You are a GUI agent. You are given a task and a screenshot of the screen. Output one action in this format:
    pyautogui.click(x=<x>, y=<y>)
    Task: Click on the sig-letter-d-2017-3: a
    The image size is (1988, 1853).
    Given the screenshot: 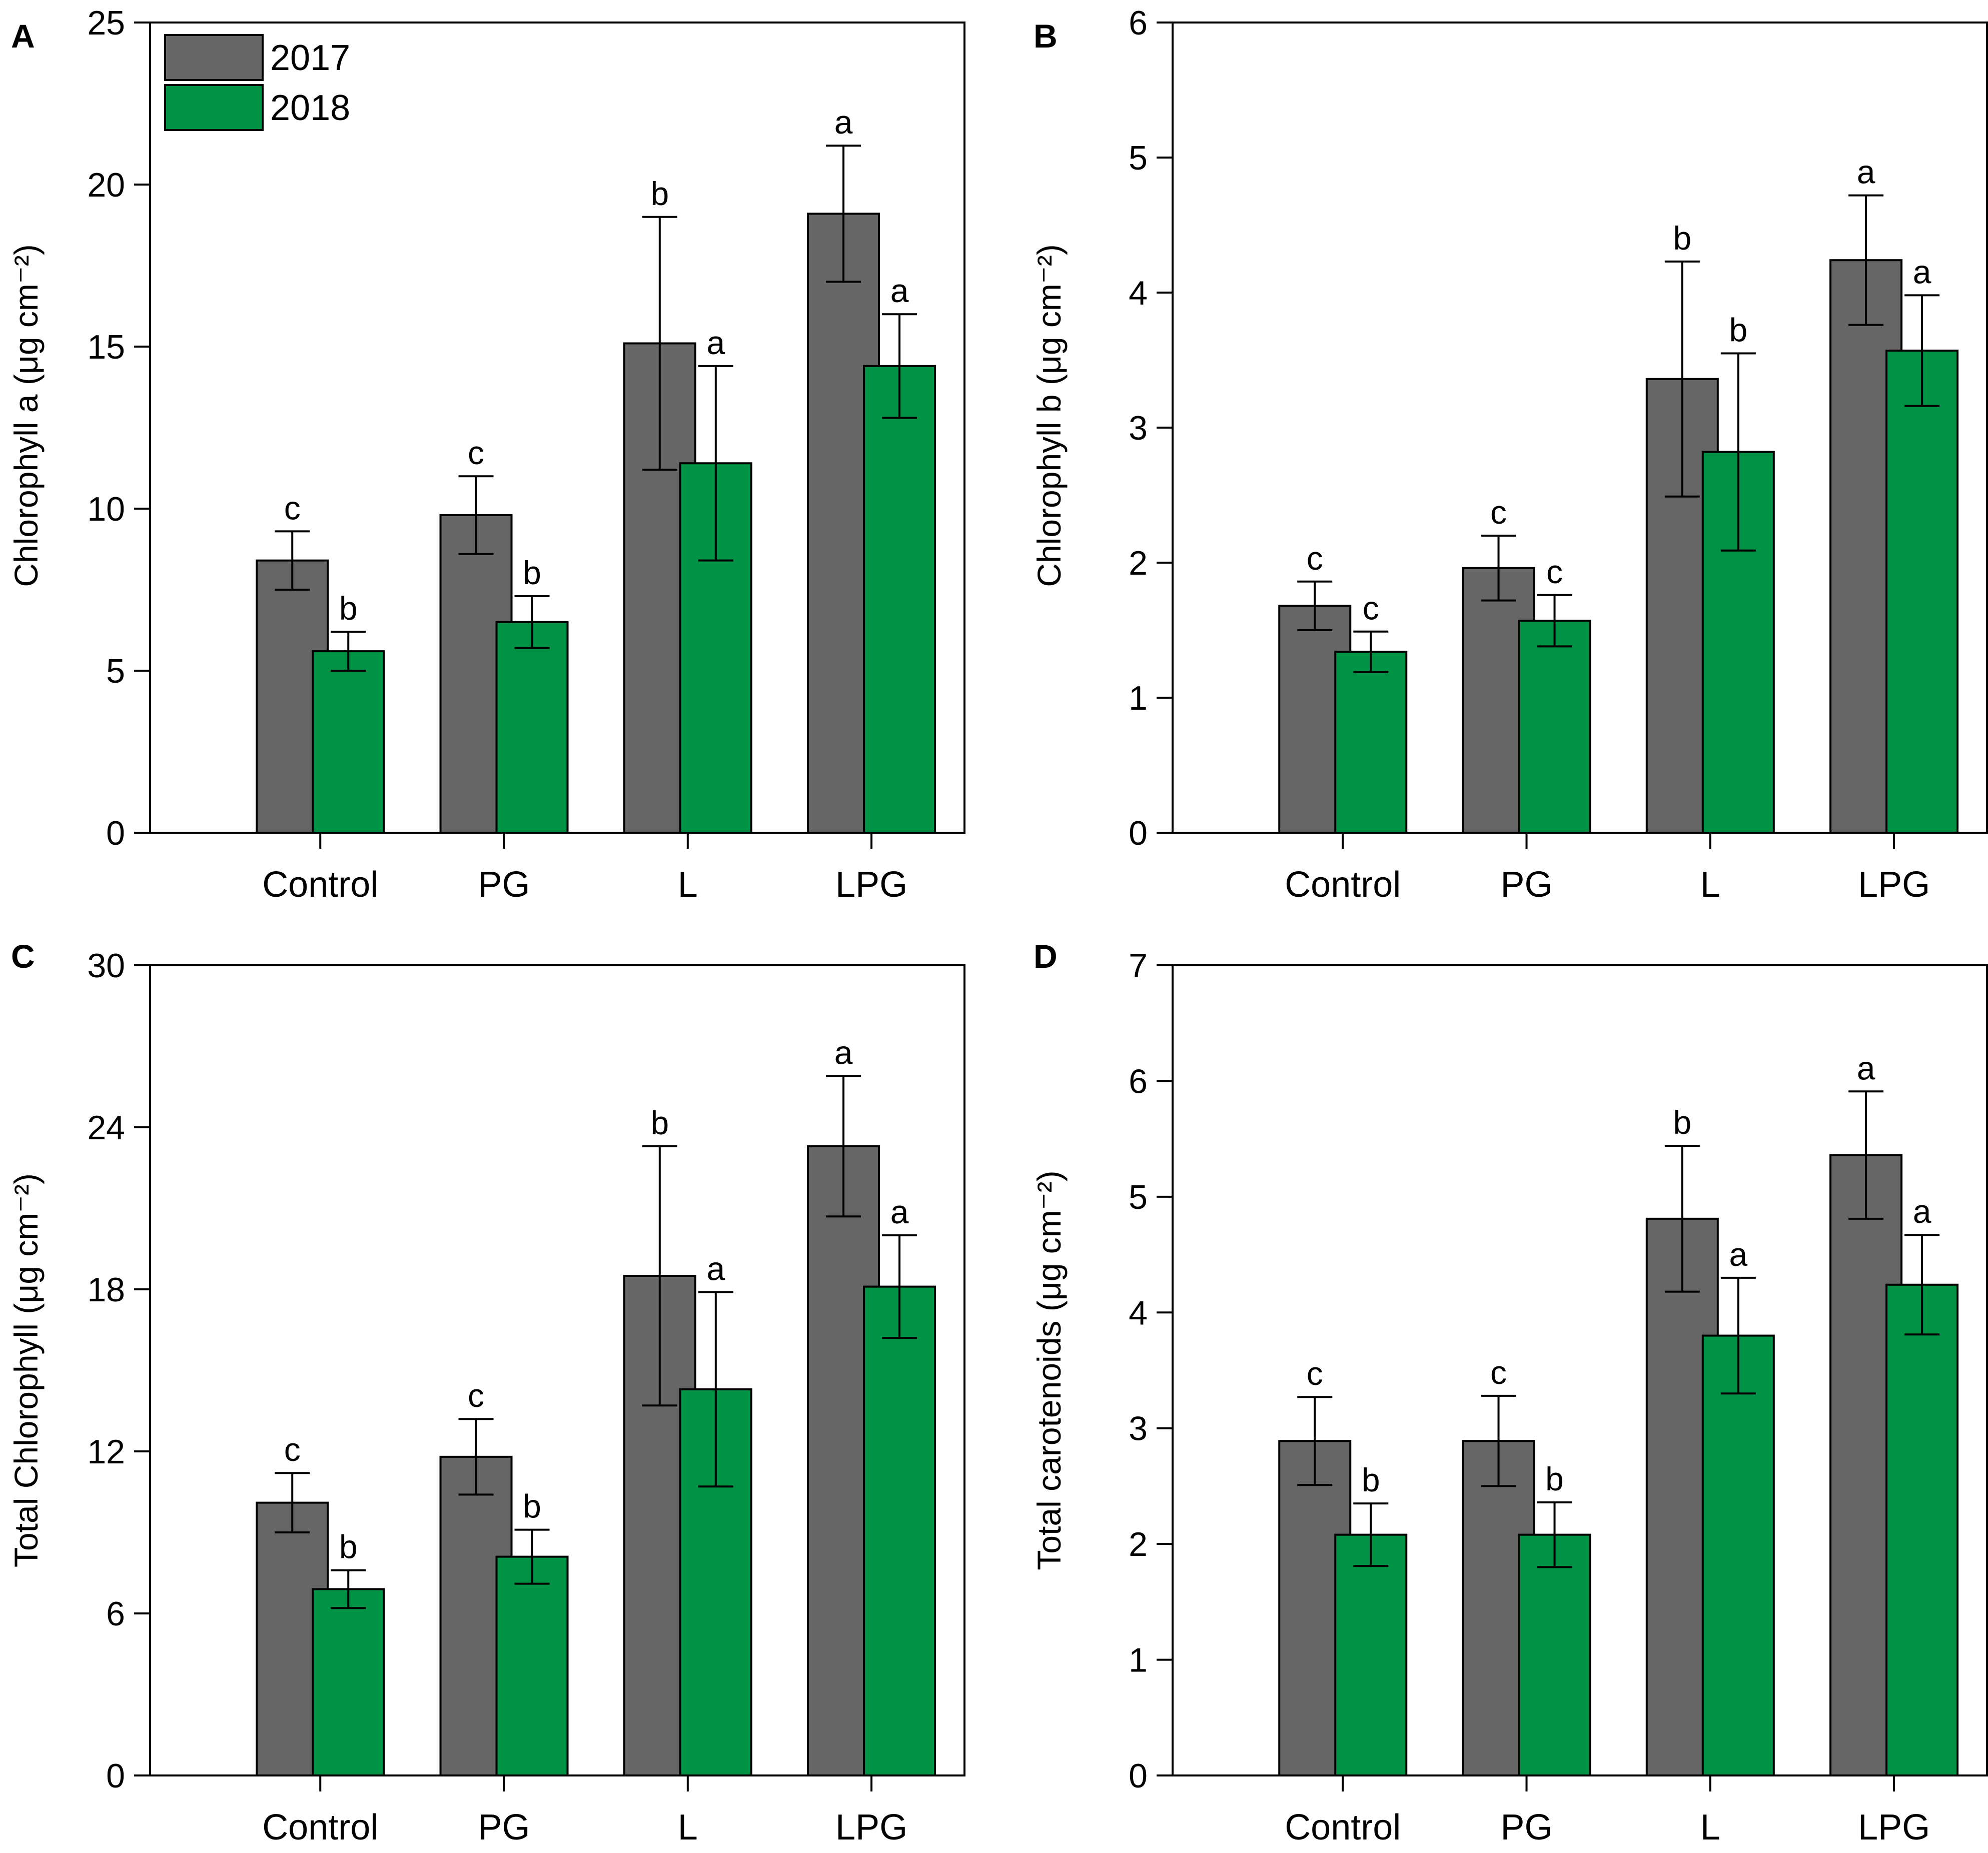 What is the action you would take?
    pyautogui.click(x=1866, y=1068)
    